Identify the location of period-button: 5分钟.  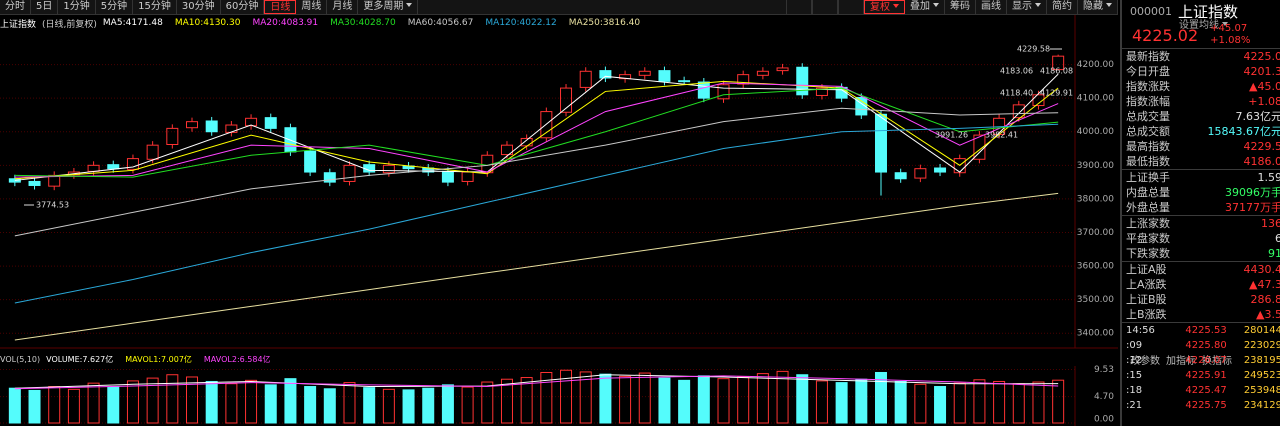
(115, 7).